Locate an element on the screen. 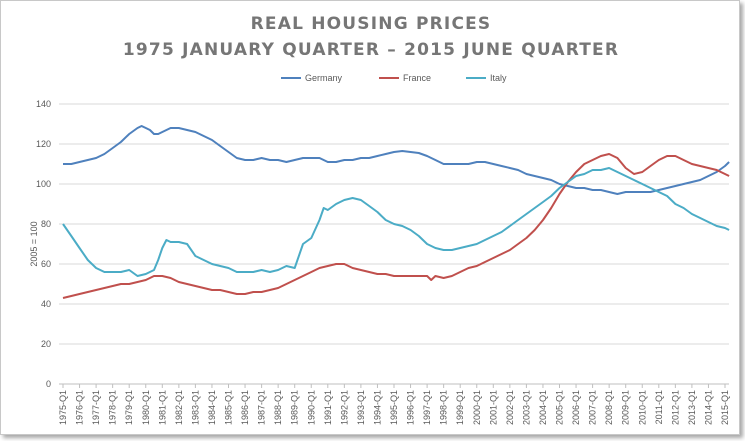 Image resolution: width=745 pixels, height=441 pixels. x-tick-label: 2004-Q1 is located at coordinates (543, 407).